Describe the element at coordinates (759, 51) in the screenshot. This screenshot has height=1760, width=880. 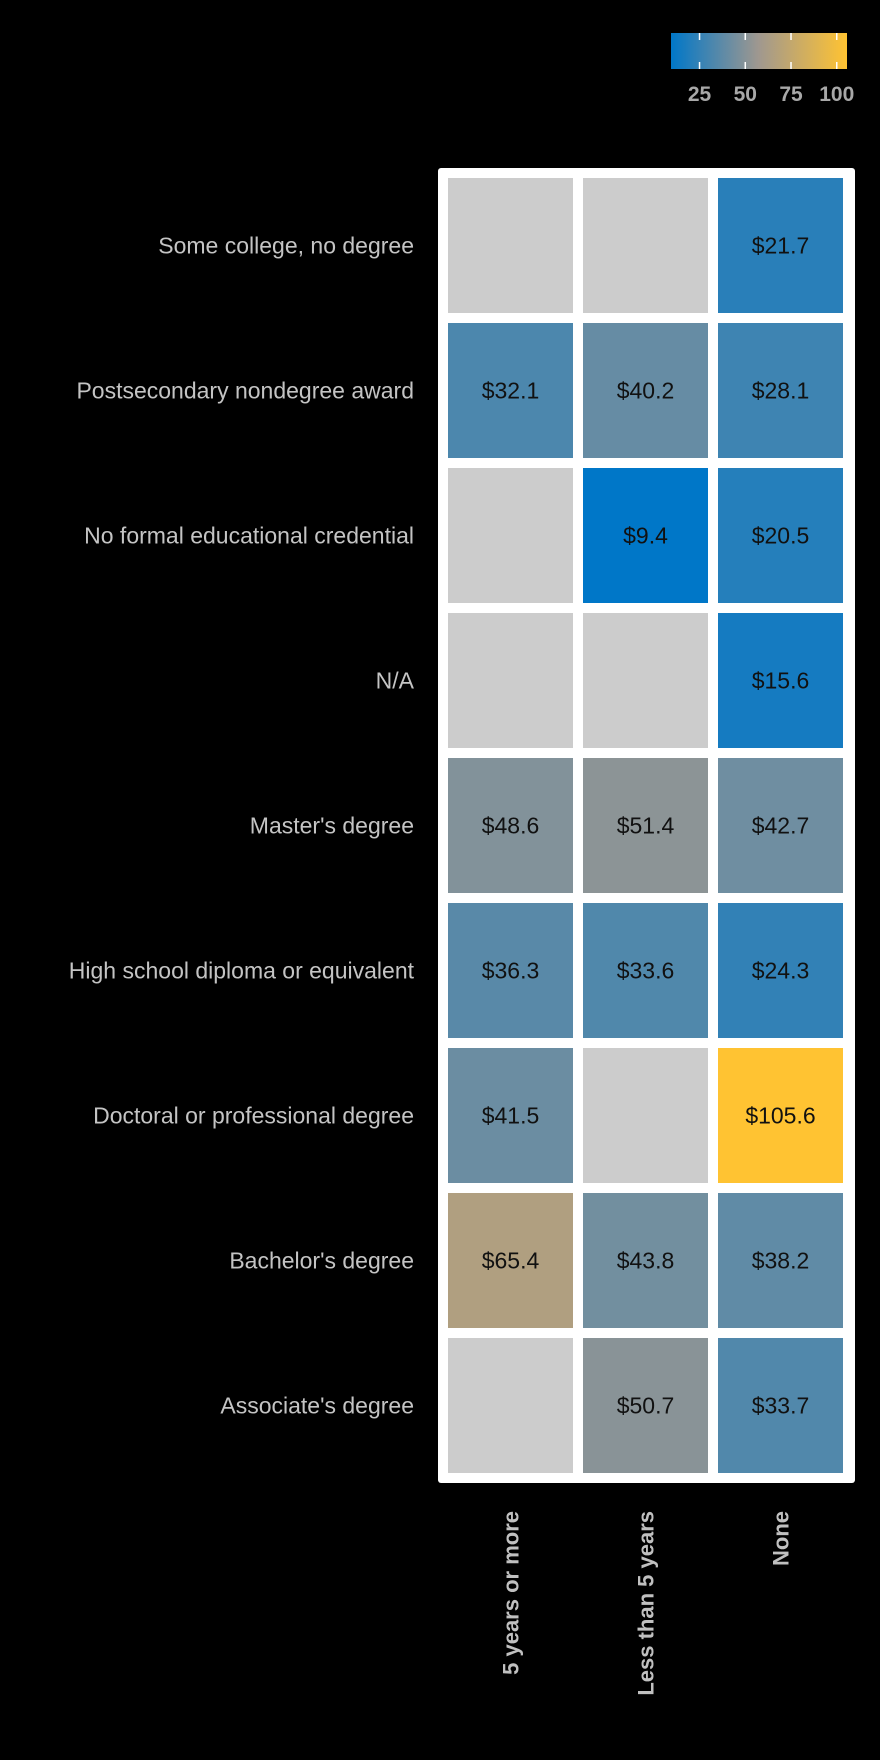
I see `colorbar-gradient` at that location.